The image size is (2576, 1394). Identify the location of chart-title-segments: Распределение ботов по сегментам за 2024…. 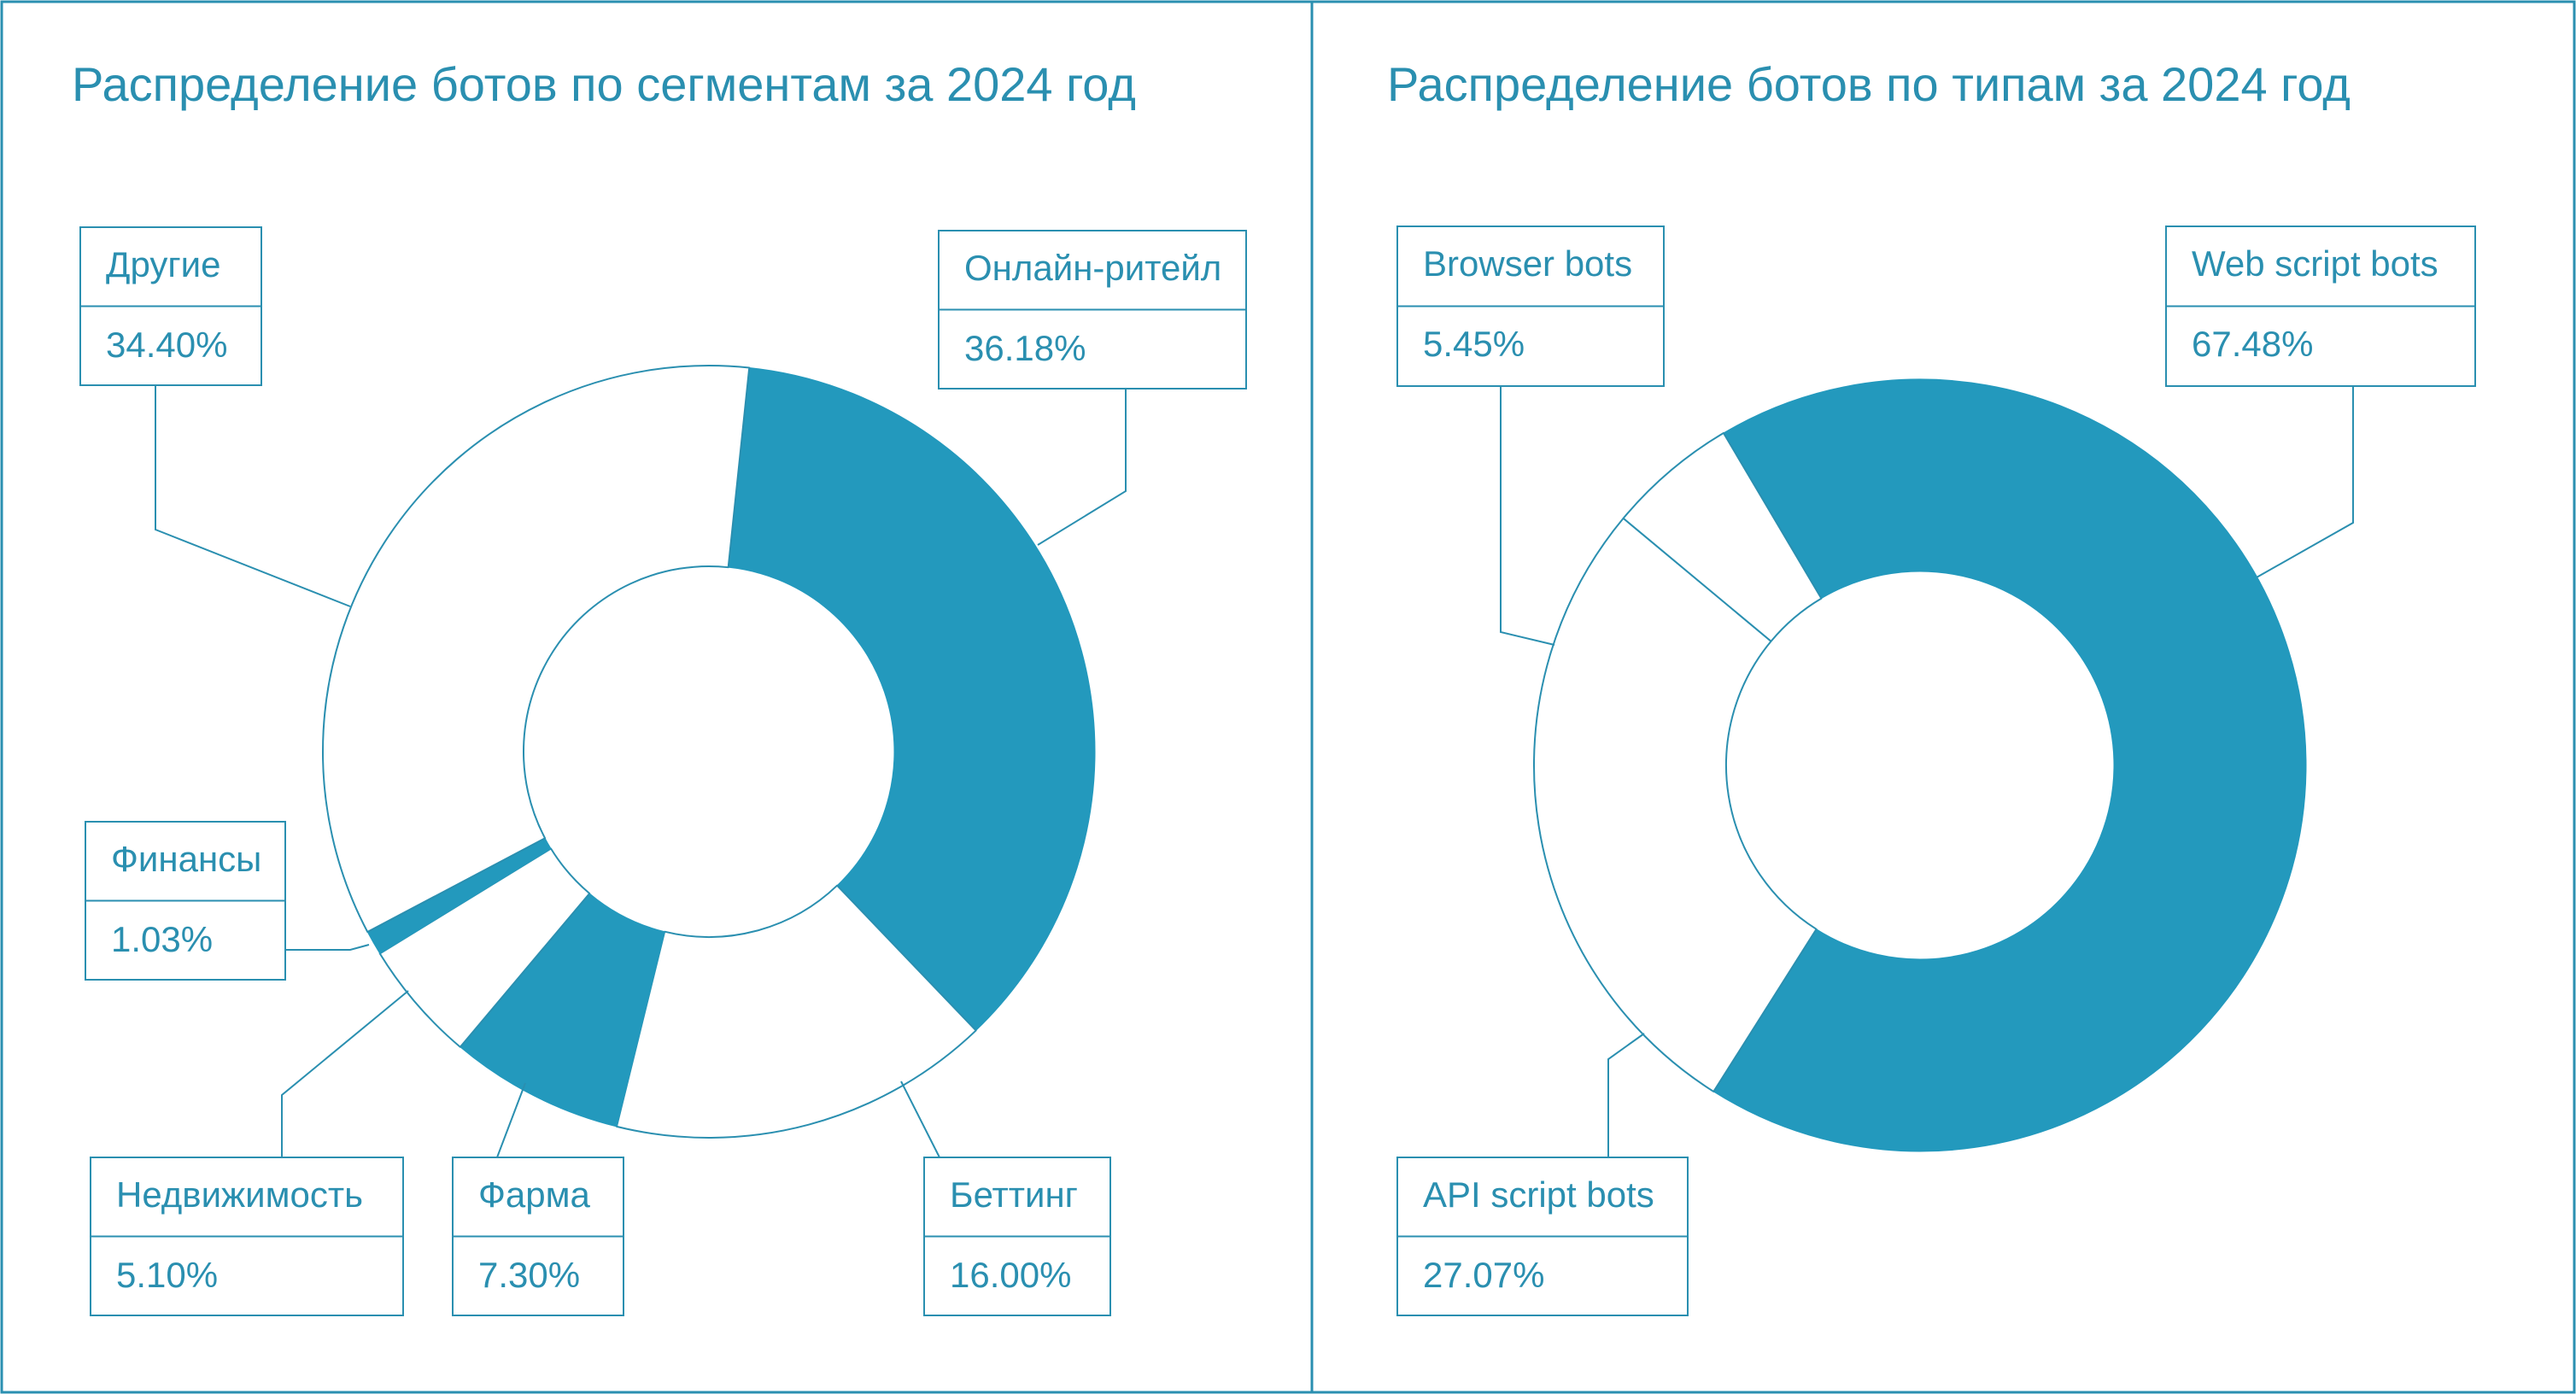
(604, 84).